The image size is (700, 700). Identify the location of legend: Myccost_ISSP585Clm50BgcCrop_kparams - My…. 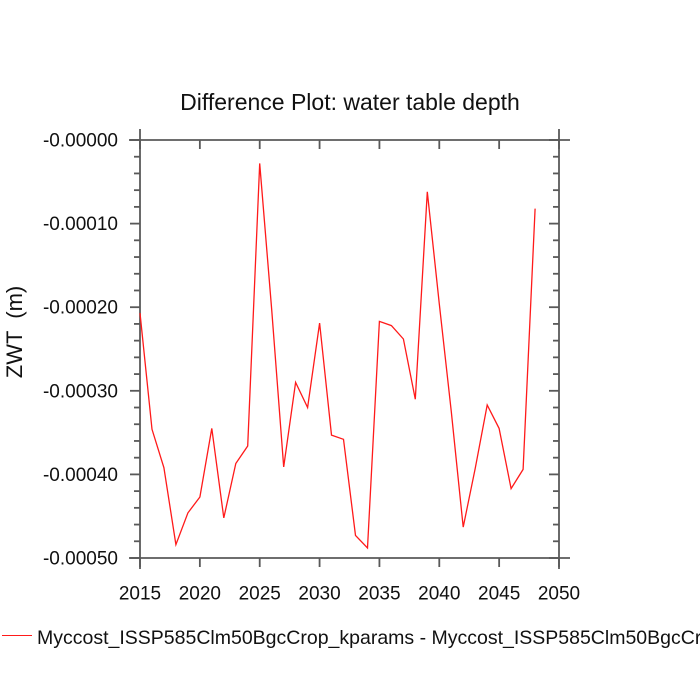
(350, 642).